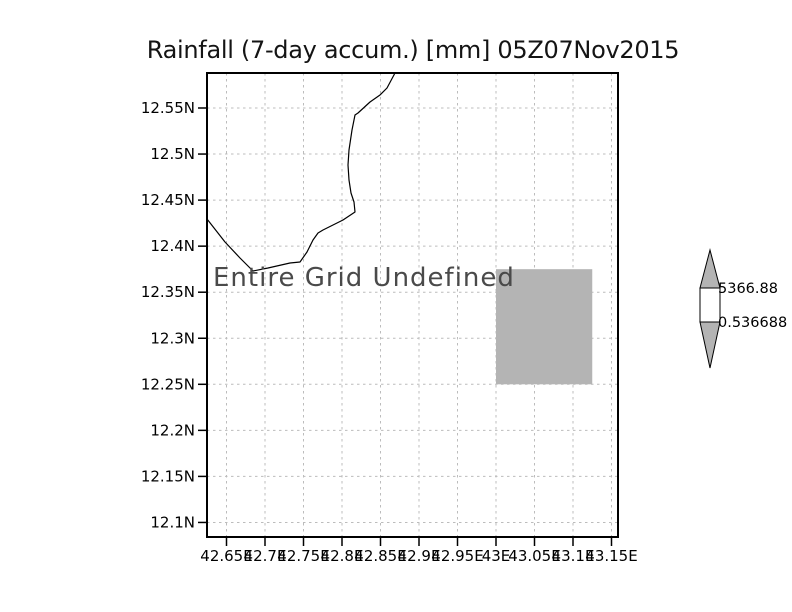  What do you see at coordinates (168, 108) in the screenshot?
I see `y-axis-tick-label: 12.55N` at bounding box center [168, 108].